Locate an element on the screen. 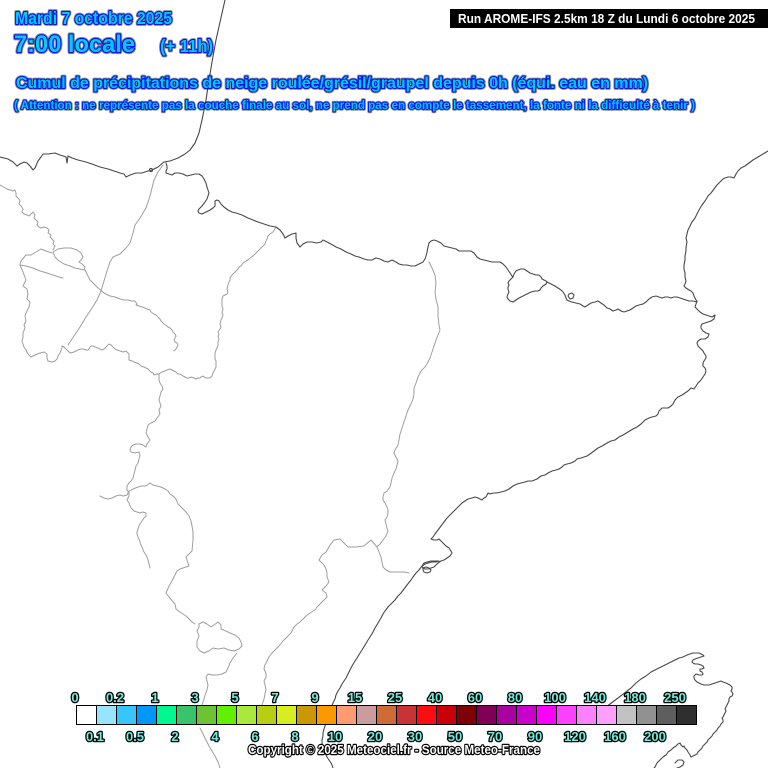 The image size is (768, 768). svg-text: 120 is located at coordinates (575, 736).